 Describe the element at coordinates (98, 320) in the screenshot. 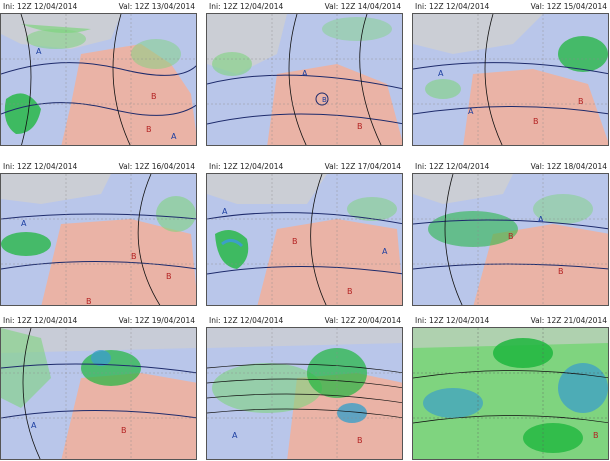

I see `panel-header: Ini: 12Z 12/04/2014 Val: 12Z 19/04/2014` at that location.